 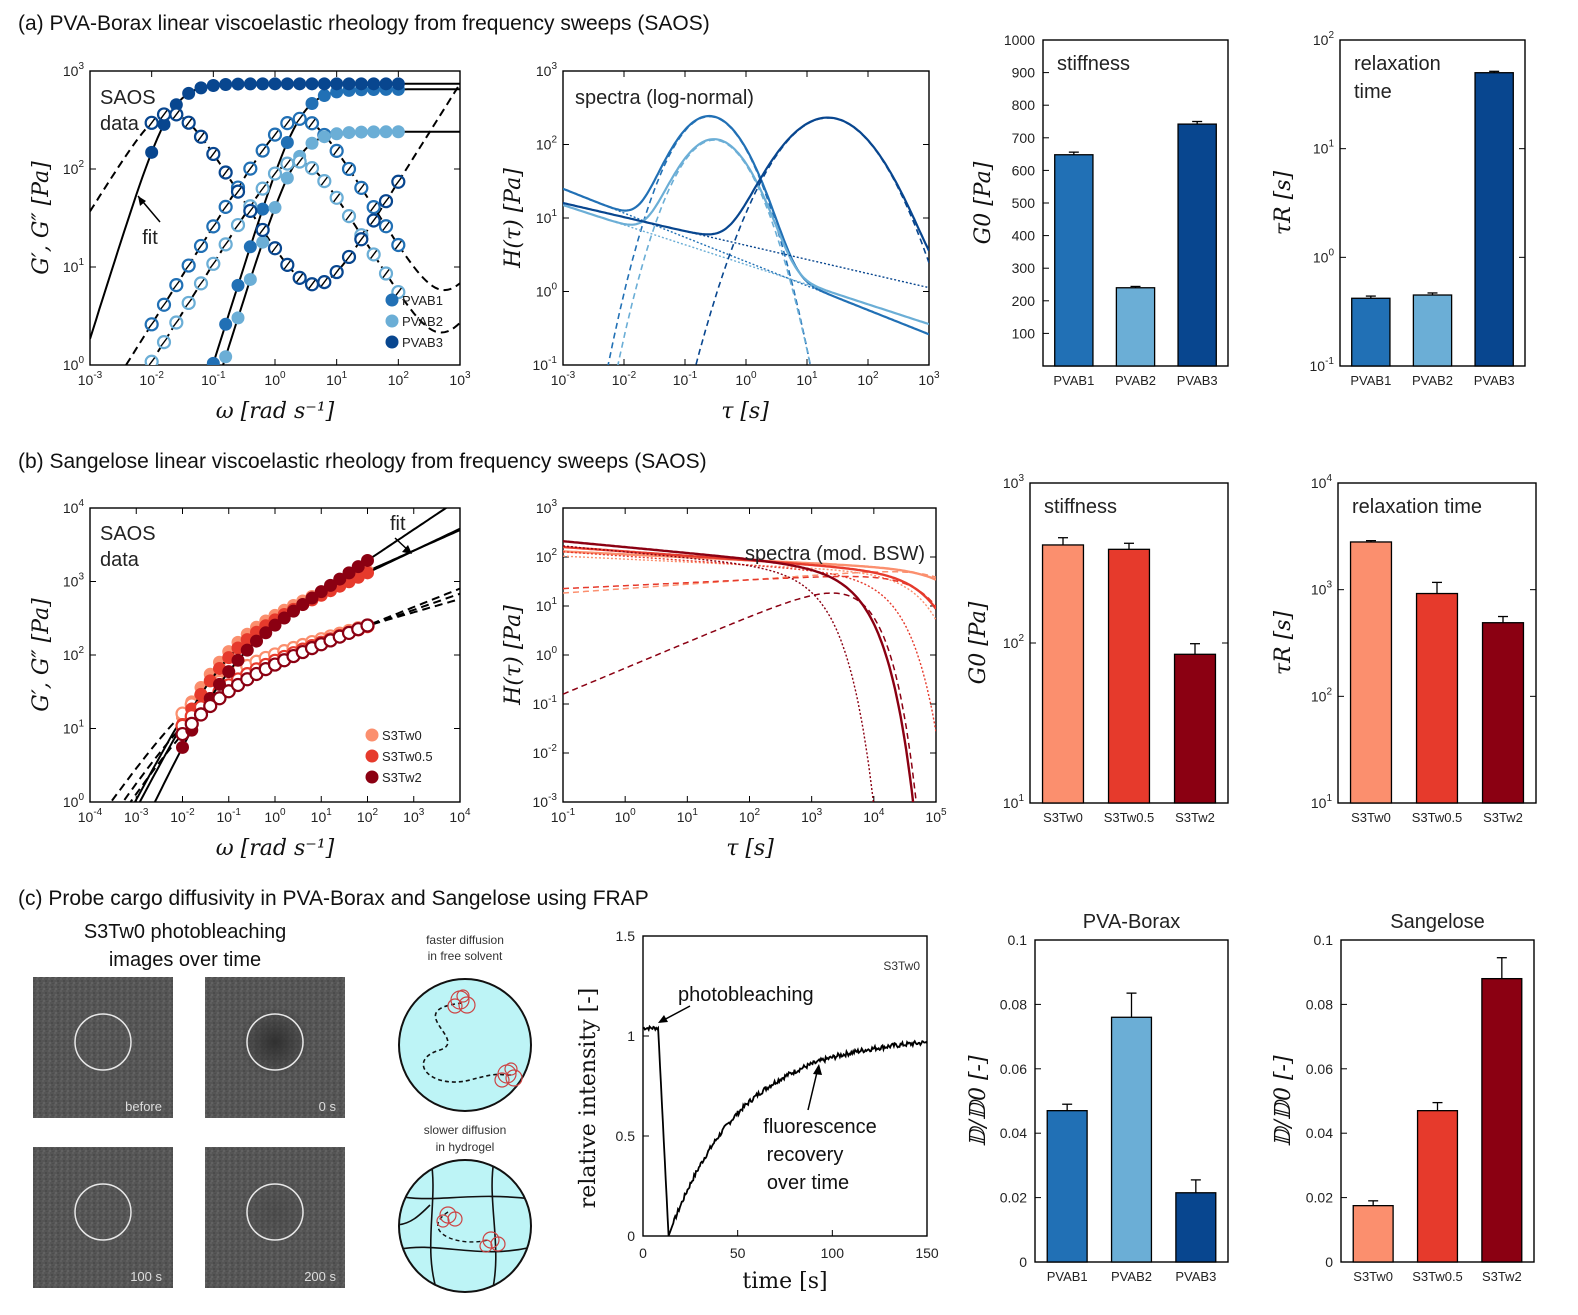 I want to click on c_sang-bar-S3Tw0.5, so click(x=1437, y=1186).